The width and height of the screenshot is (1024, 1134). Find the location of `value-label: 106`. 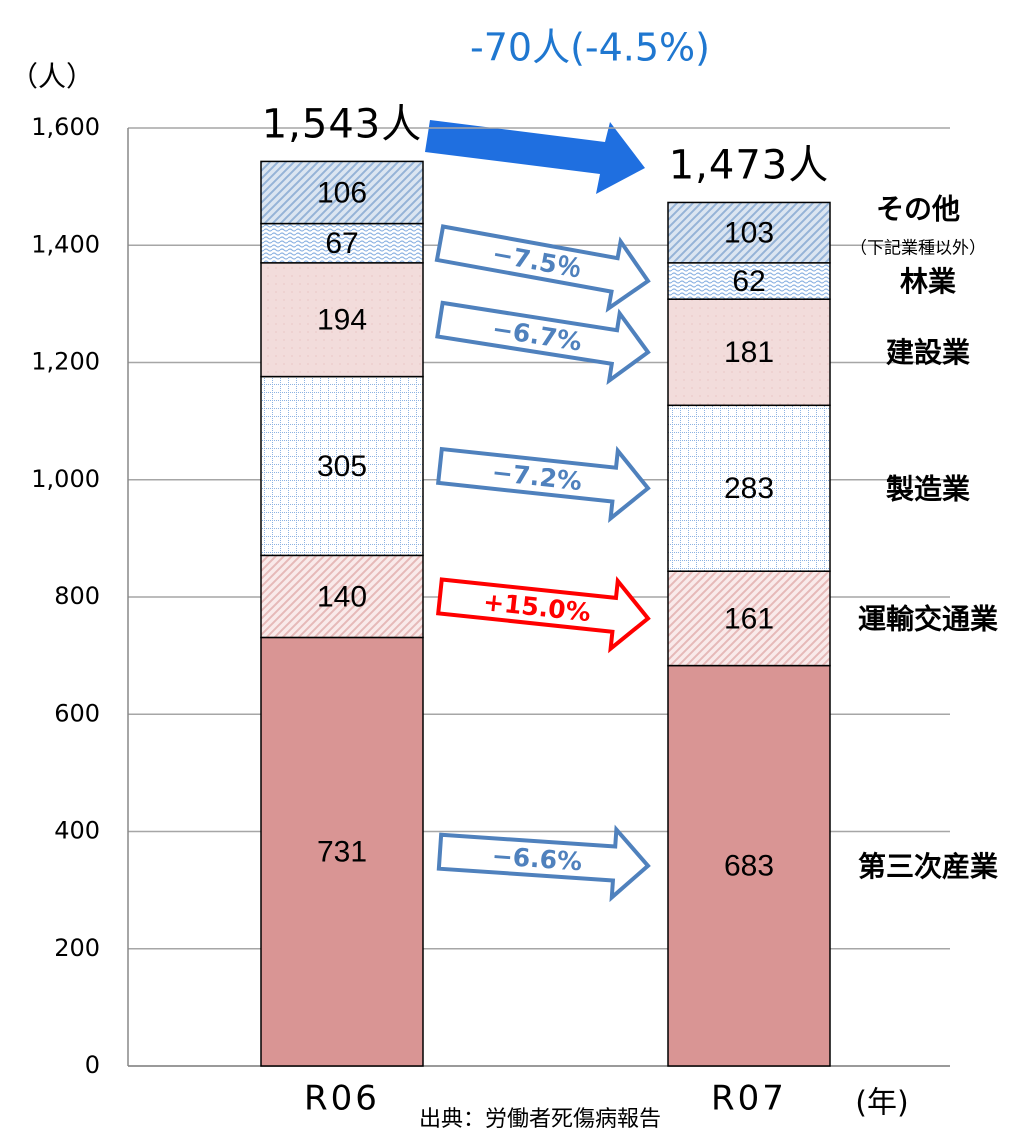

value-label: 106 is located at coordinates (342, 192).